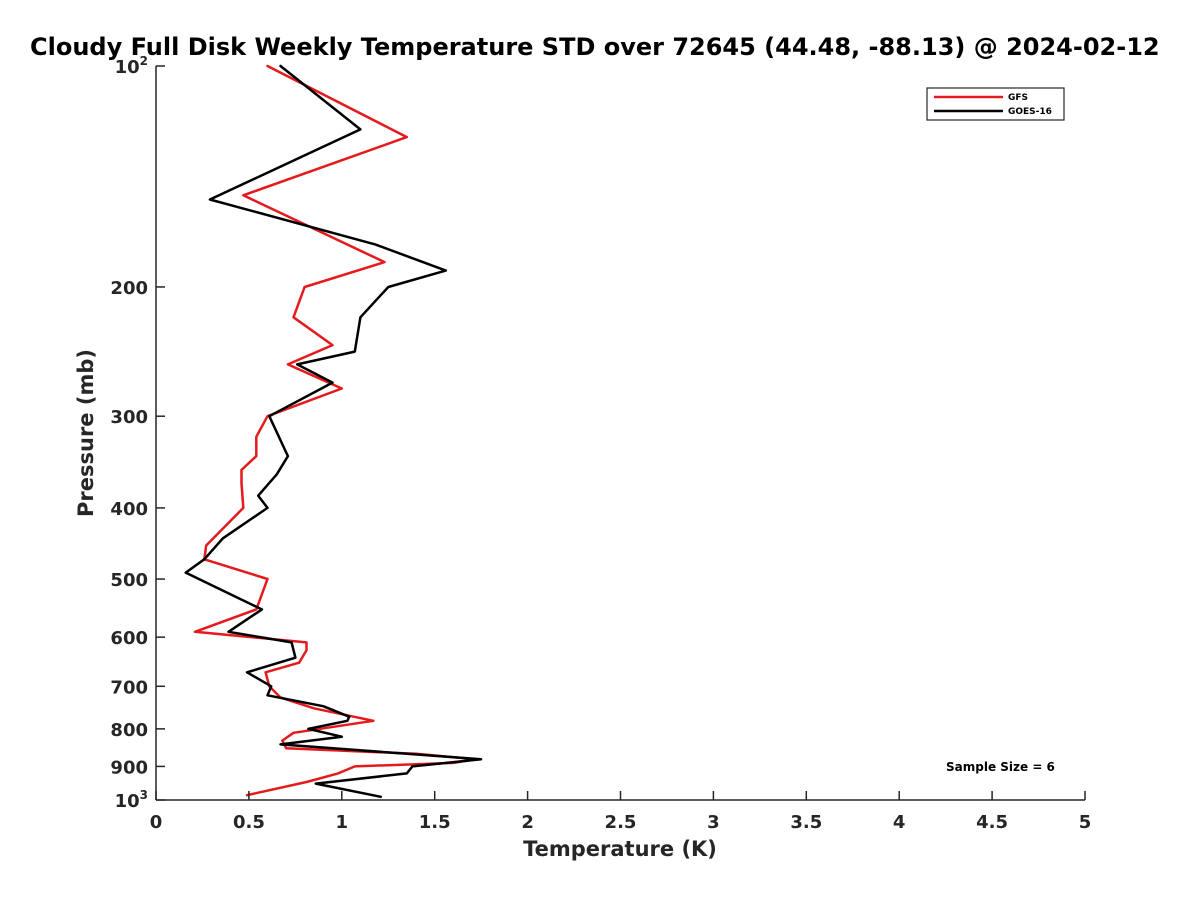  What do you see at coordinates (1000, 767) in the screenshot?
I see `sample-size-annotation: Sample Size = 6` at bounding box center [1000, 767].